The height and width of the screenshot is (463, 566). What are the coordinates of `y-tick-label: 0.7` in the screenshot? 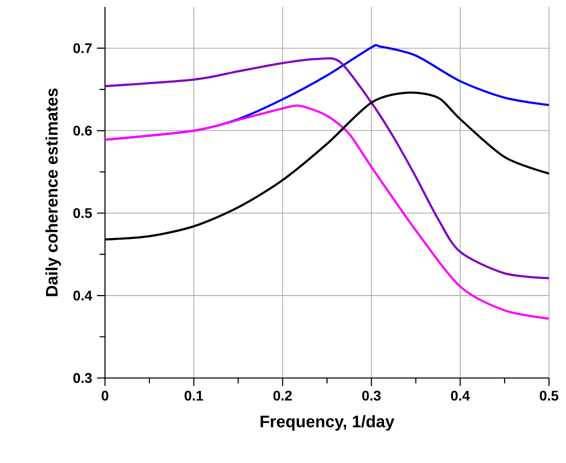 It's located at (82, 48).